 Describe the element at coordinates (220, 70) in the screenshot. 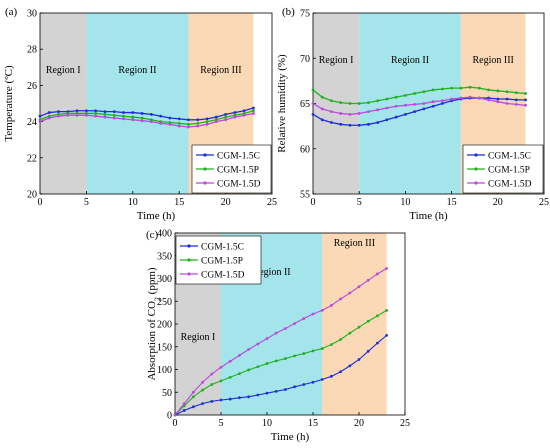

I see `region-label: Region III` at that location.